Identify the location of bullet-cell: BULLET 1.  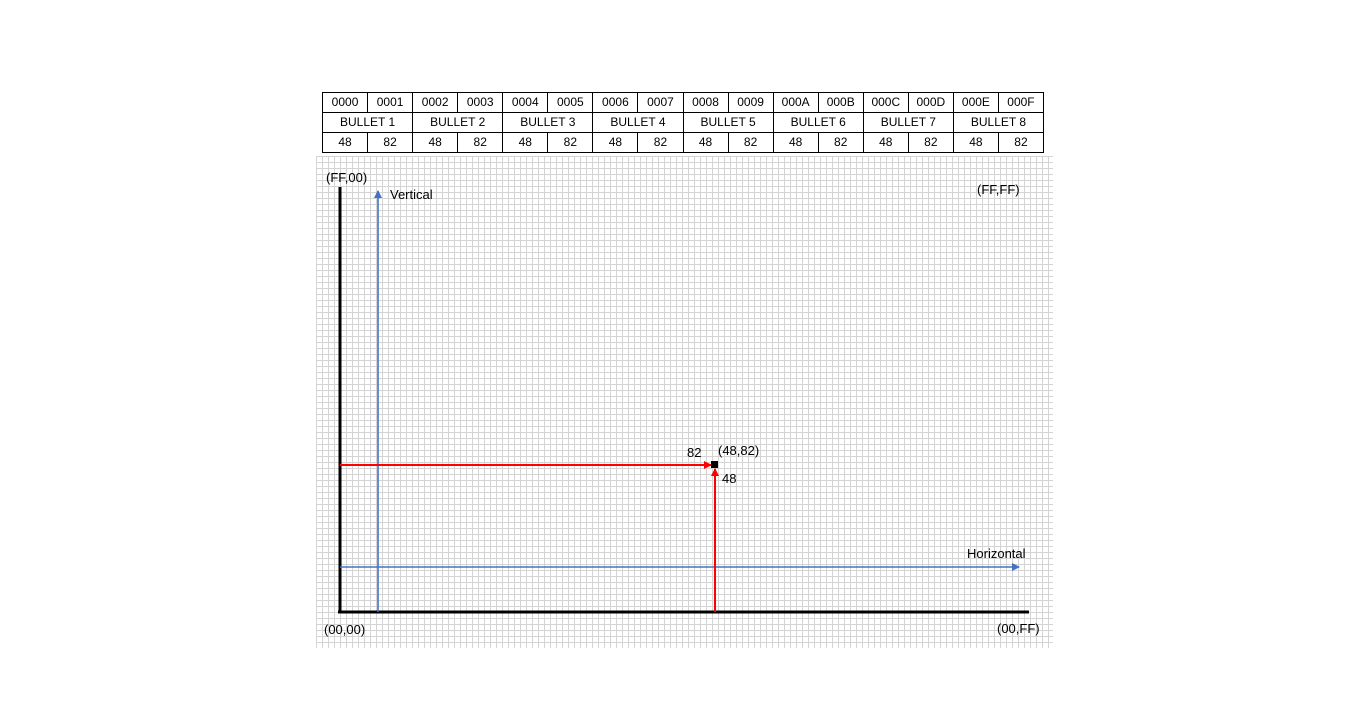
(367, 122).